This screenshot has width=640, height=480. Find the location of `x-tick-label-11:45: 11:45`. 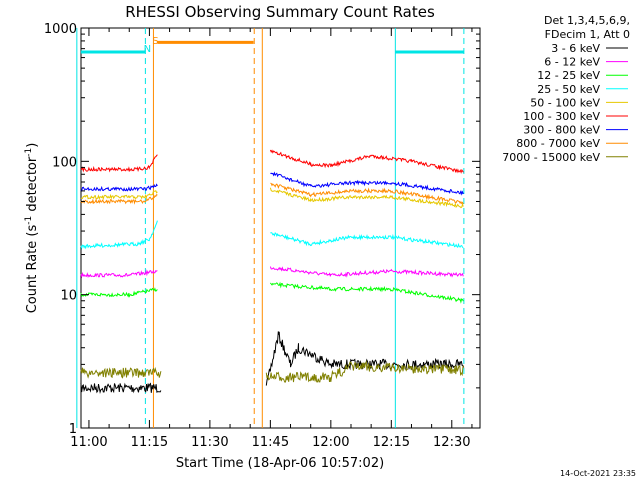

x-tick-label-11:45: 11:45 is located at coordinates (270, 442).